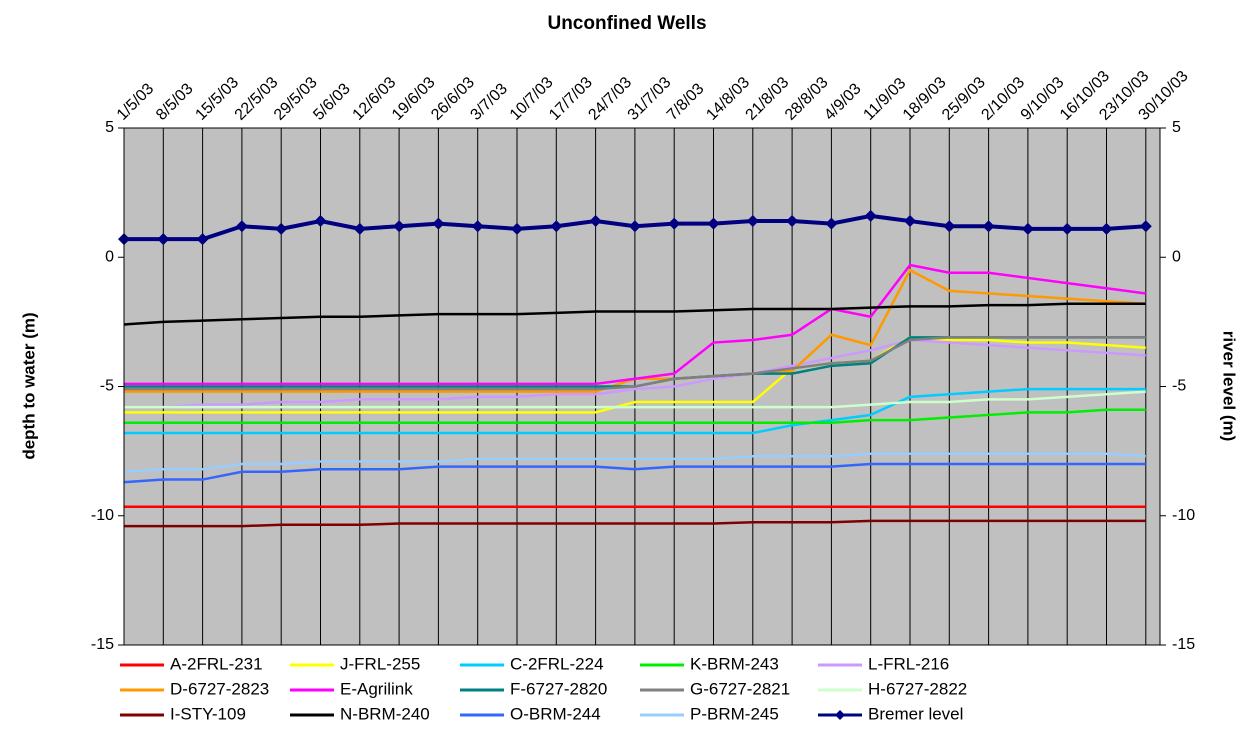  What do you see at coordinates (925, 99) in the screenshot?
I see `x-tick-label: 18/9/03` at bounding box center [925, 99].